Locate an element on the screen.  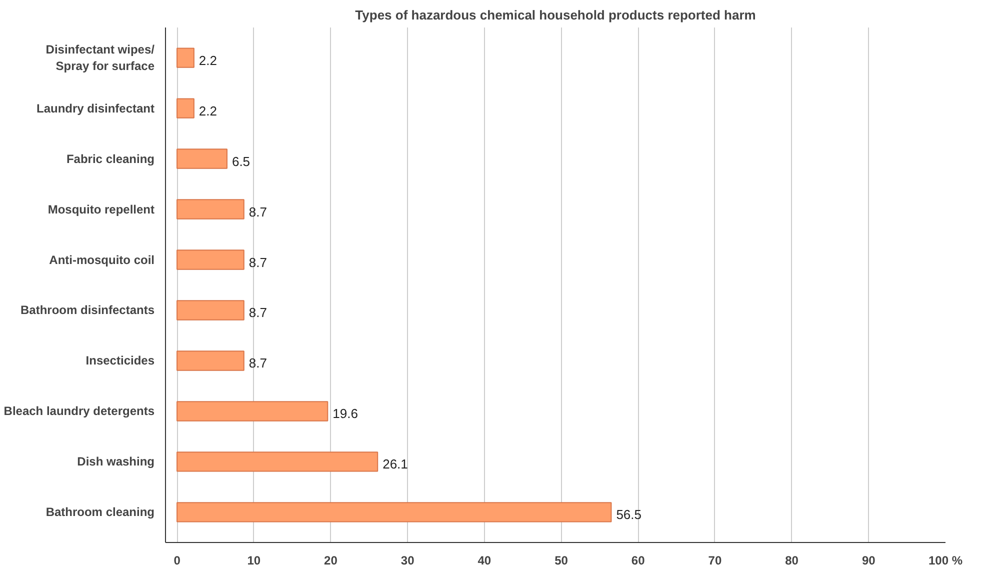
x-tick-label: 10 is located at coordinates (254, 561).